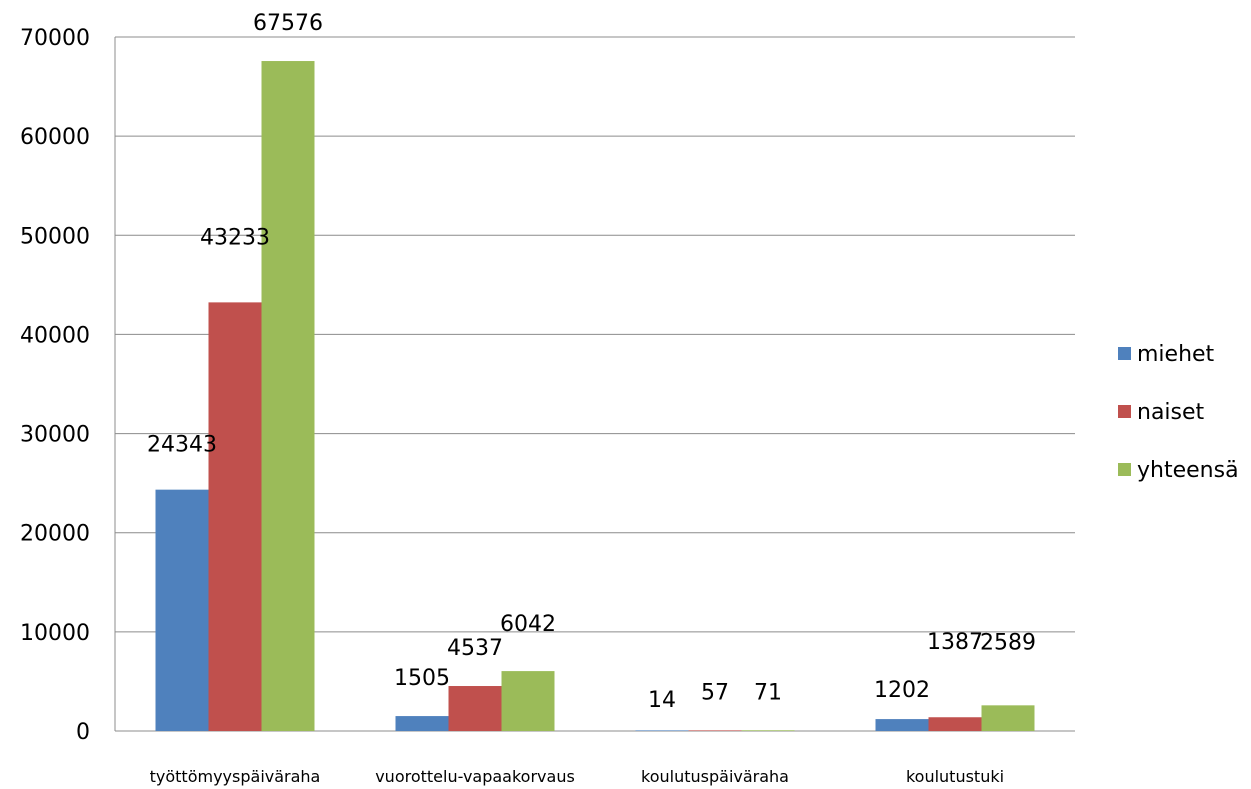  Describe the element at coordinates (955, 642) in the screenshot. I see `data-label: 1387` at that location.